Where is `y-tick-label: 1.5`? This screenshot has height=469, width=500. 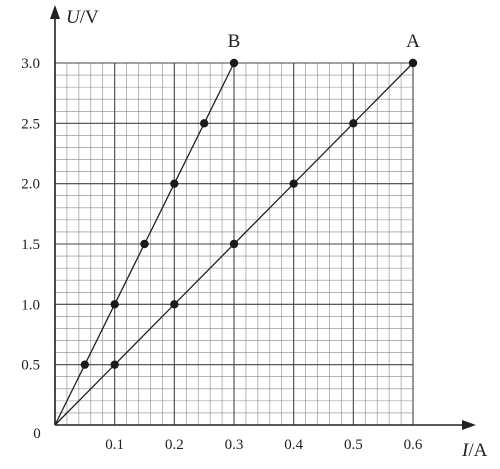 y-tick-label: 1.5 is located at coordinates (30, 245).